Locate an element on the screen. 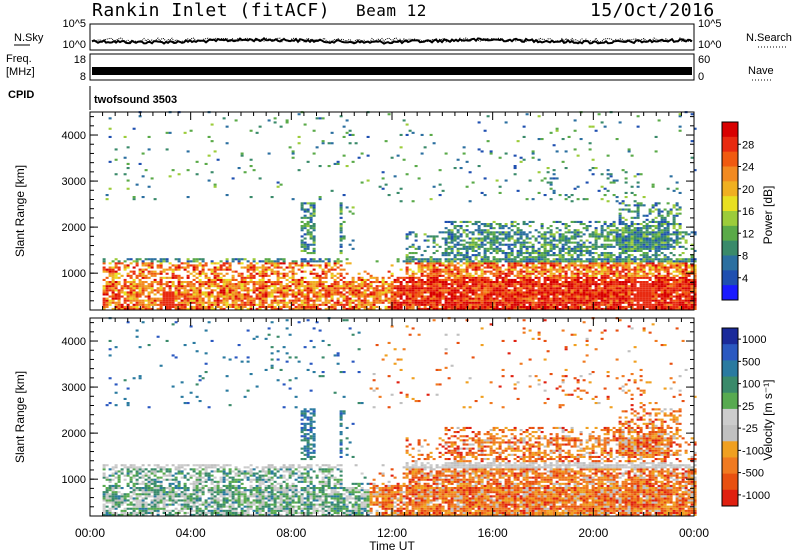 Image resolution: width=800 pixels, height=554 pixels. nsky-tick-low: 10^0 is located at coordinates (74, 45).